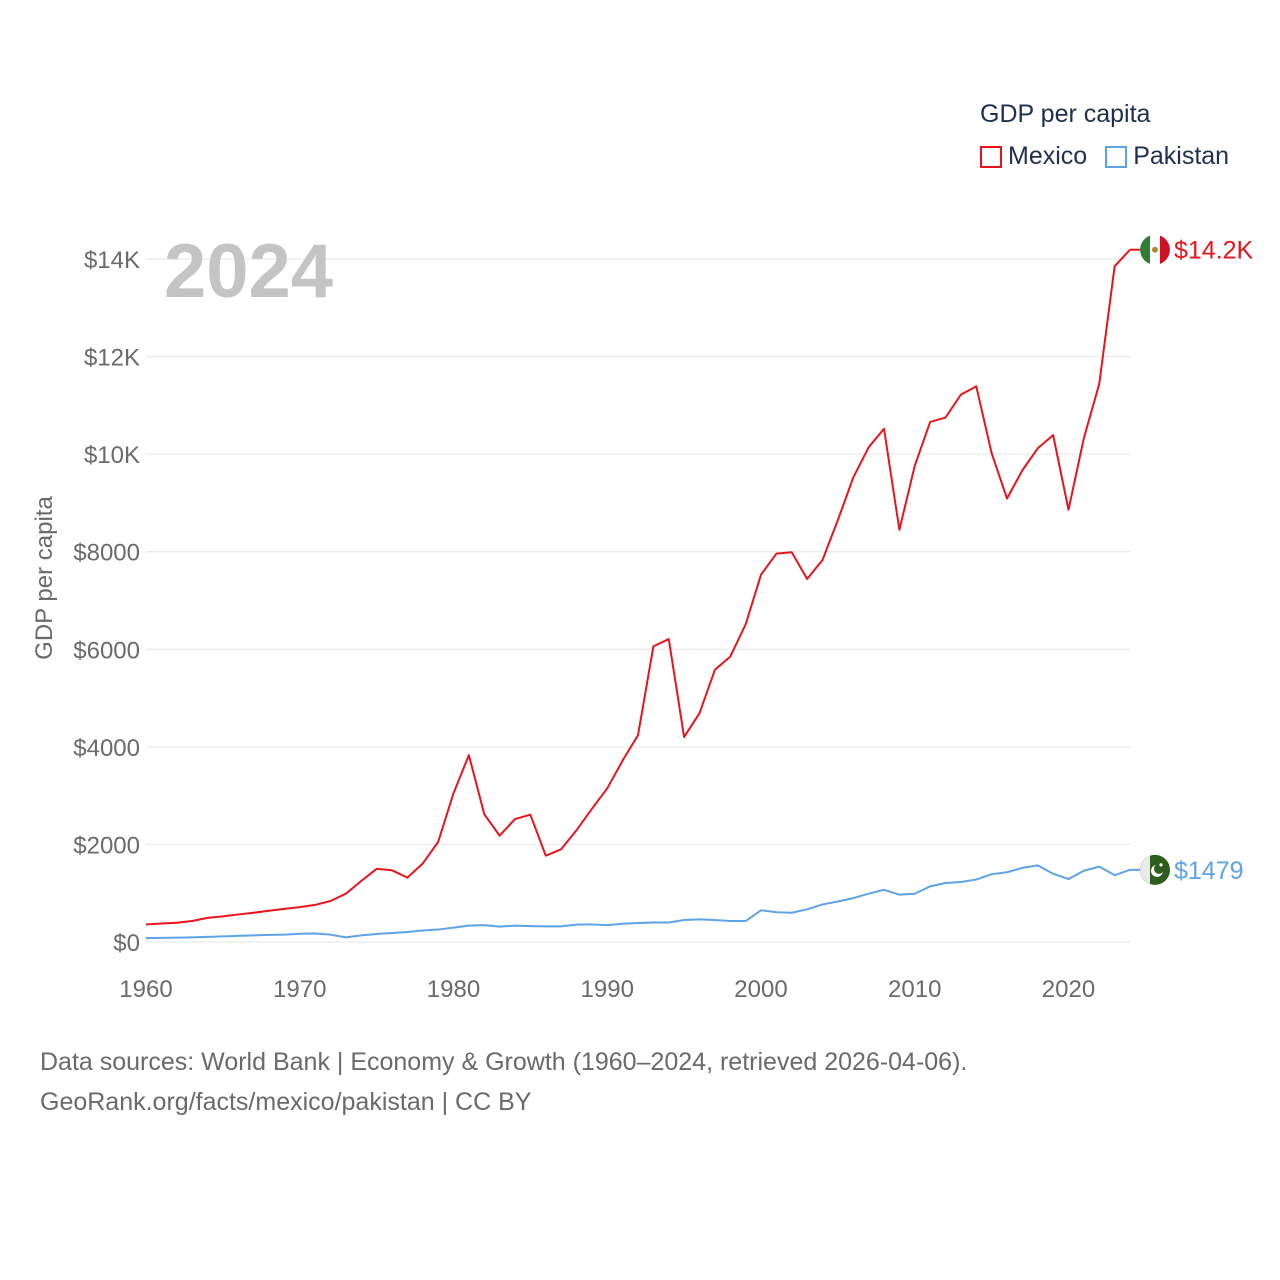 The width and height of the screenshot is (1280, 1280). Describe the element at coordinates (760, 989) in the screenshot. I see `x-tick-label: 2000` at that location.